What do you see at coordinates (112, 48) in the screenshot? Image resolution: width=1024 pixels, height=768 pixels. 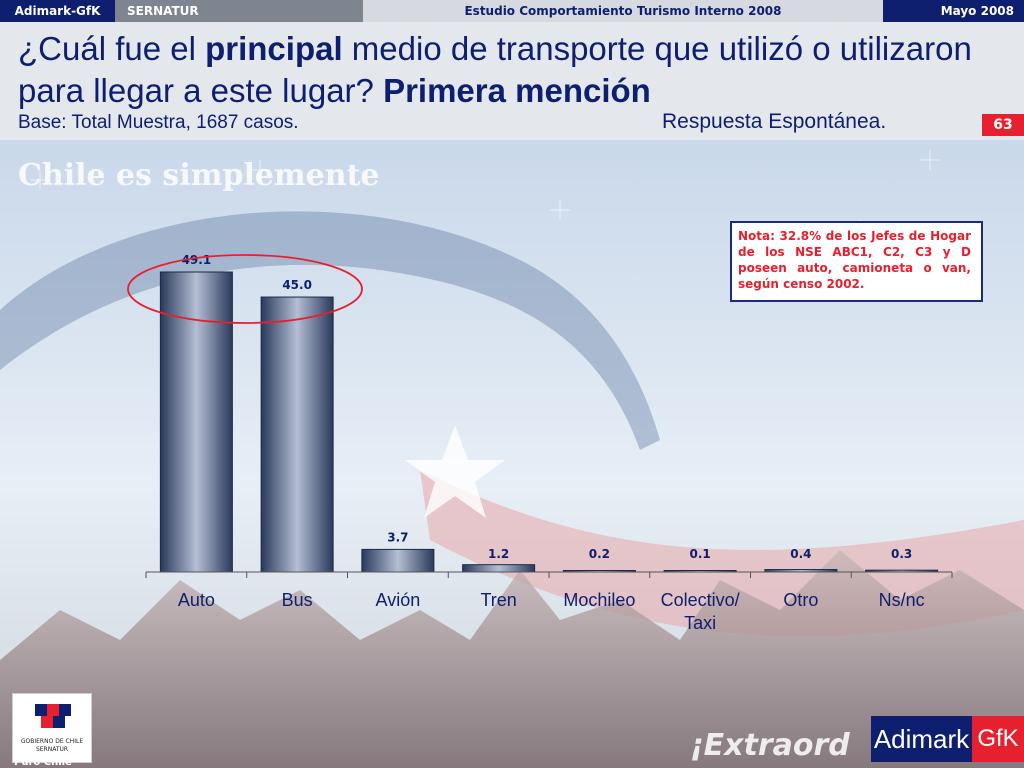 I see `title-text-1: ¿Cuál fue el` at bounding box center [112, 48].